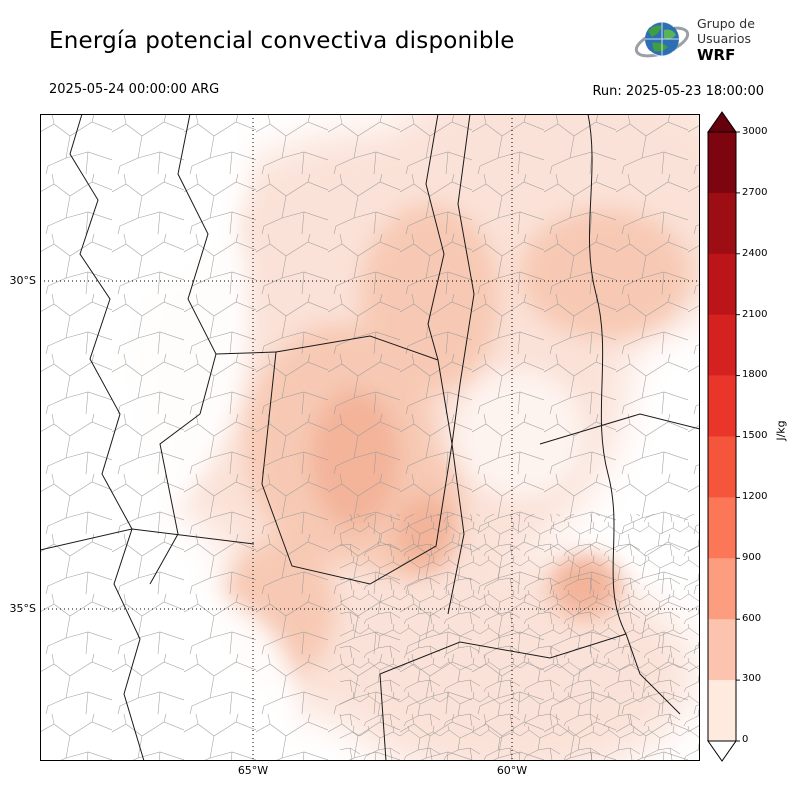 This screenshot has height=800, width=800. What do you see at coordinates (755, 314) in the screenshot?
I see `colorbar-tick: 2100` at bounding box center [755, 314].